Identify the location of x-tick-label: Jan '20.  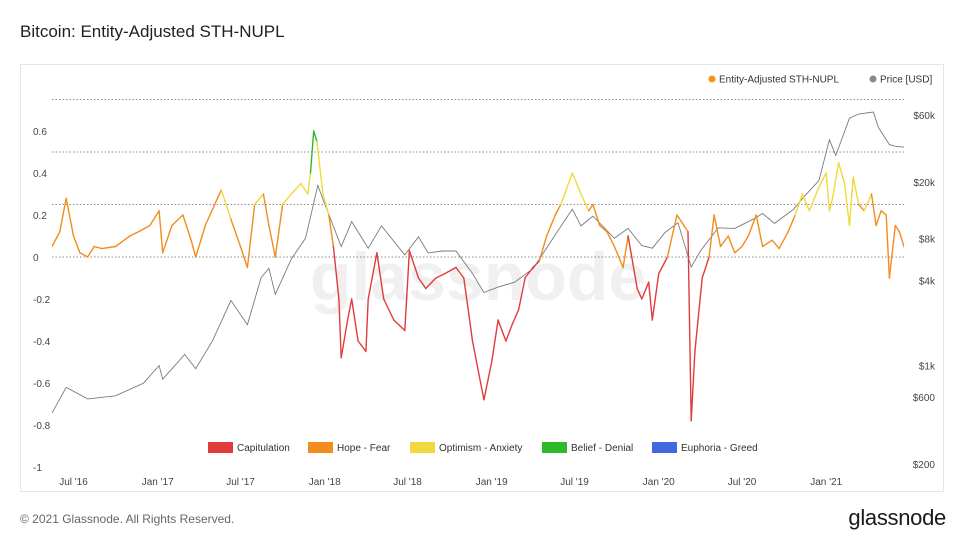
(659, 482).